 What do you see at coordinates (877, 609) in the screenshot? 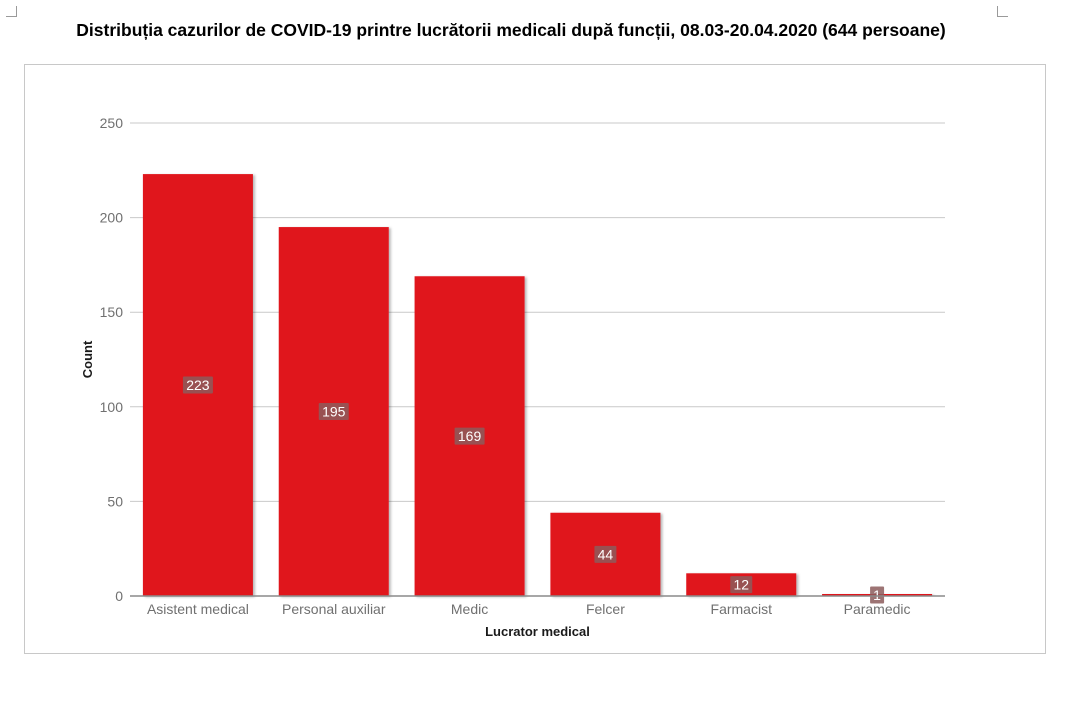
I see `x-tick-label: Paramedic` at bounding box center [877, 609].